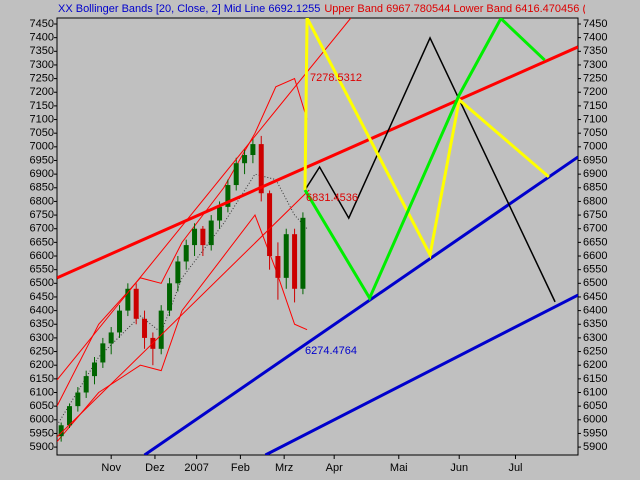 This screenshot has width=640, height=480. What do you see at coordinates (459, 468) in the screenshot?
I see `x-tick-label: Jun` at bounding box center [459, 468].